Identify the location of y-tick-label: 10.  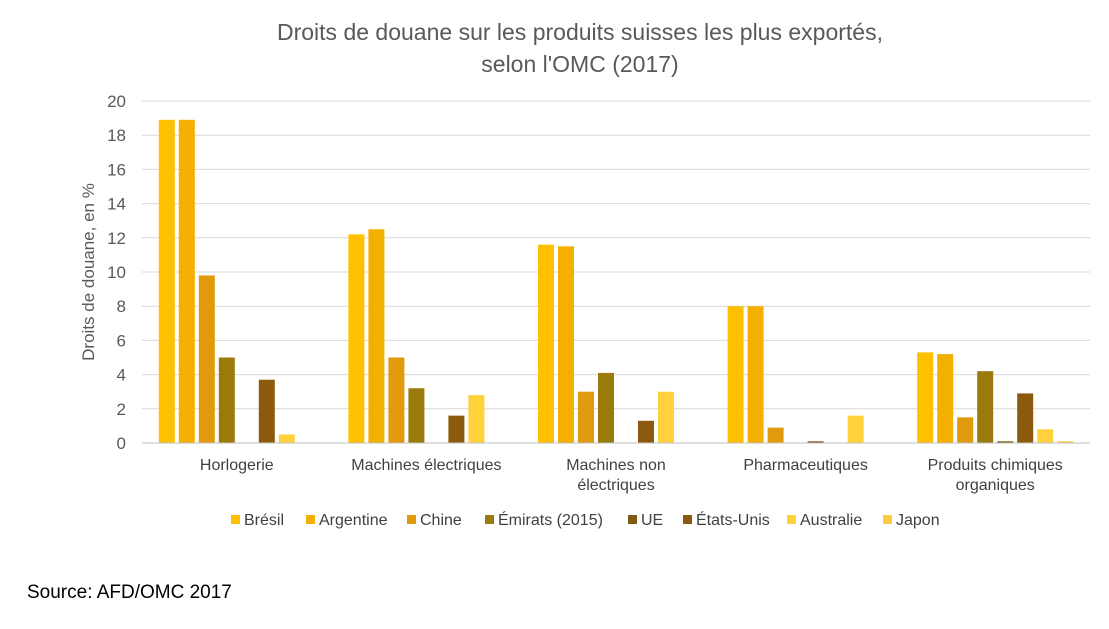
(116, 272).